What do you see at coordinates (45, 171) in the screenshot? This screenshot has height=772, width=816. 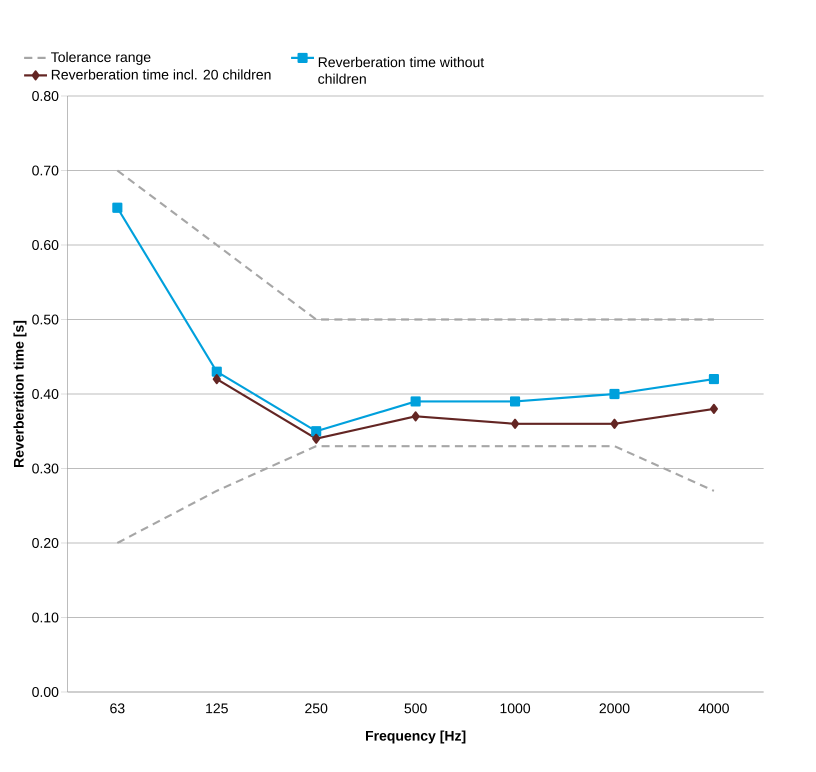 I see `y-tick-label: 0.70` at bounding box center [45, 171].